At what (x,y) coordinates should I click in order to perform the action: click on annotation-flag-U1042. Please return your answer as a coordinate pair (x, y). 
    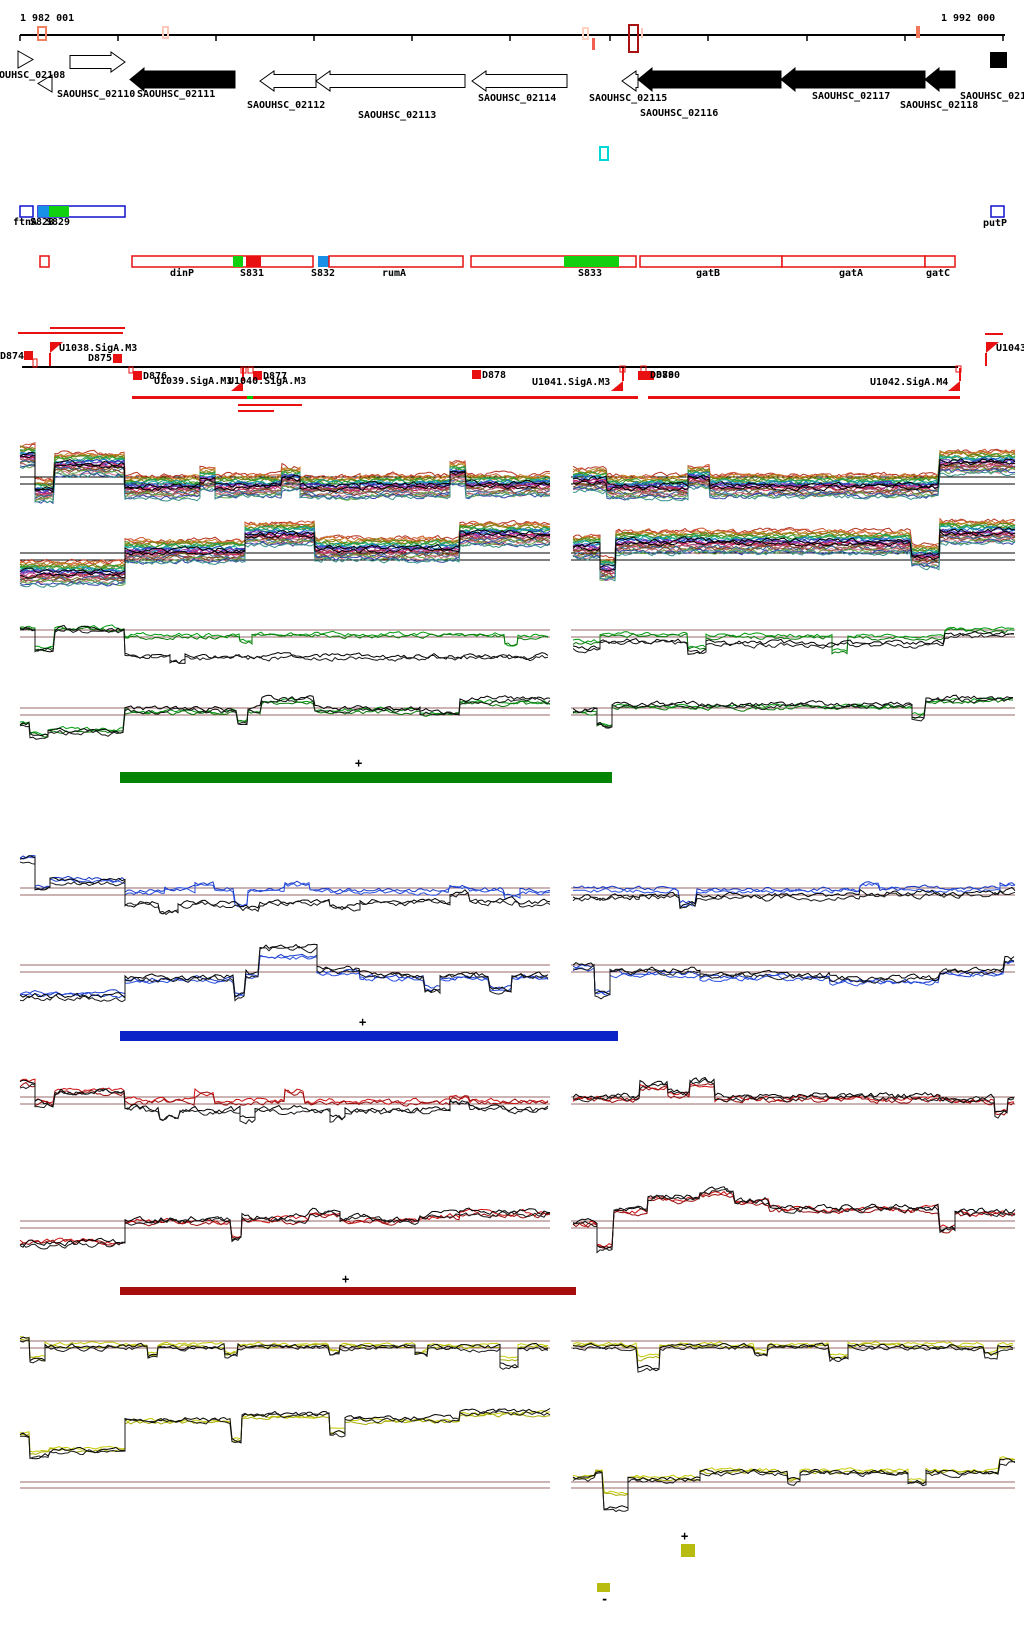
    Looking at the image, I should click on (954, 386).